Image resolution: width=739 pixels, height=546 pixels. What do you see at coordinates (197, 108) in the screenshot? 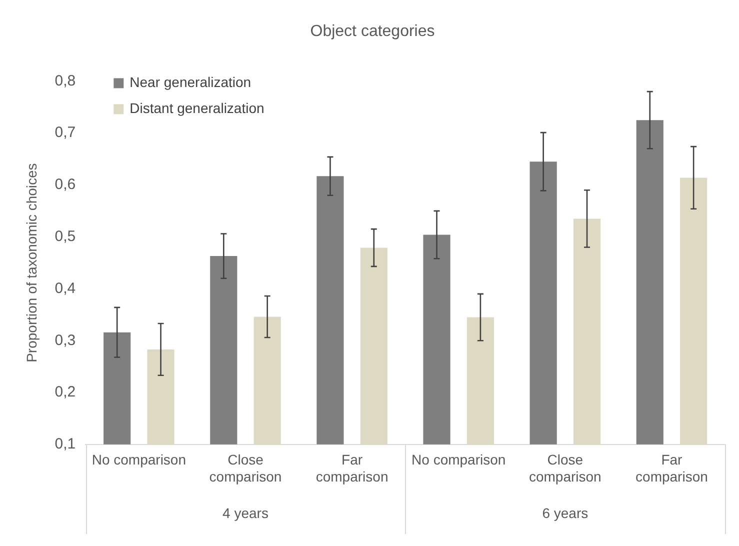
I see `legend-label: Distant generalization` at bounding box center [197, 108].